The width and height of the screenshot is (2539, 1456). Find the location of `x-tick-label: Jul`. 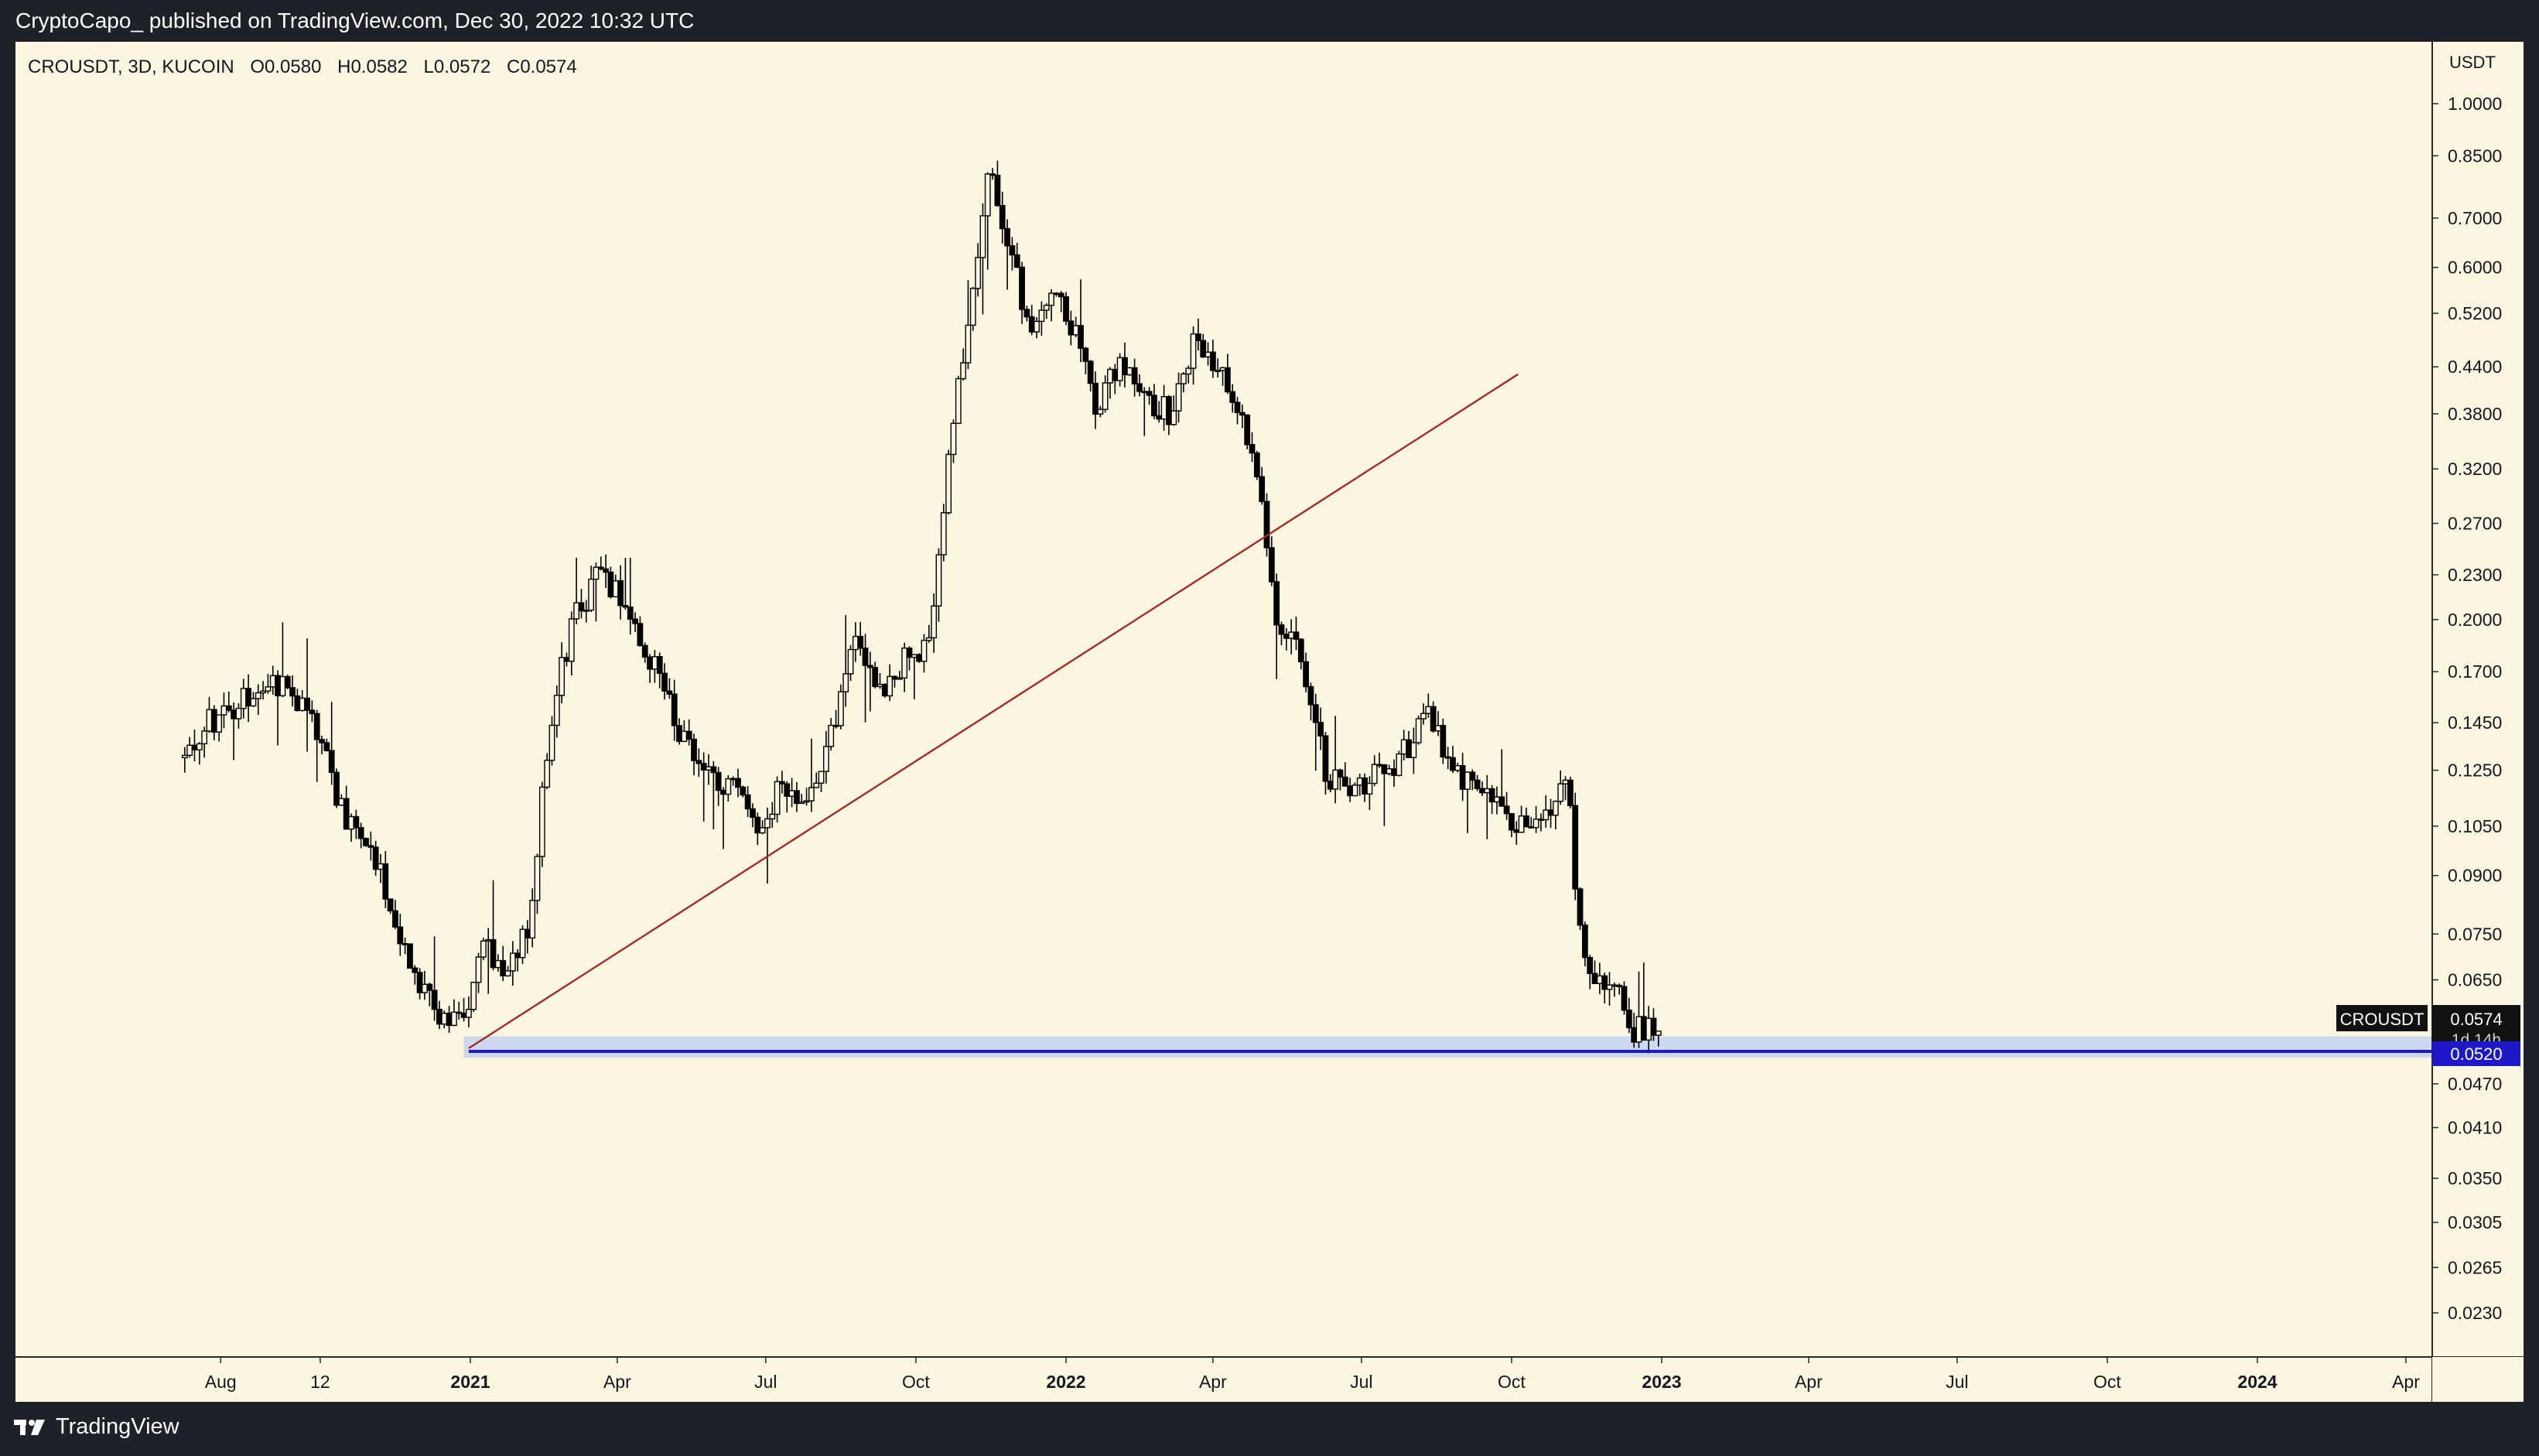

x-tick-label: Jul is located at coordinates (1957, 1382).